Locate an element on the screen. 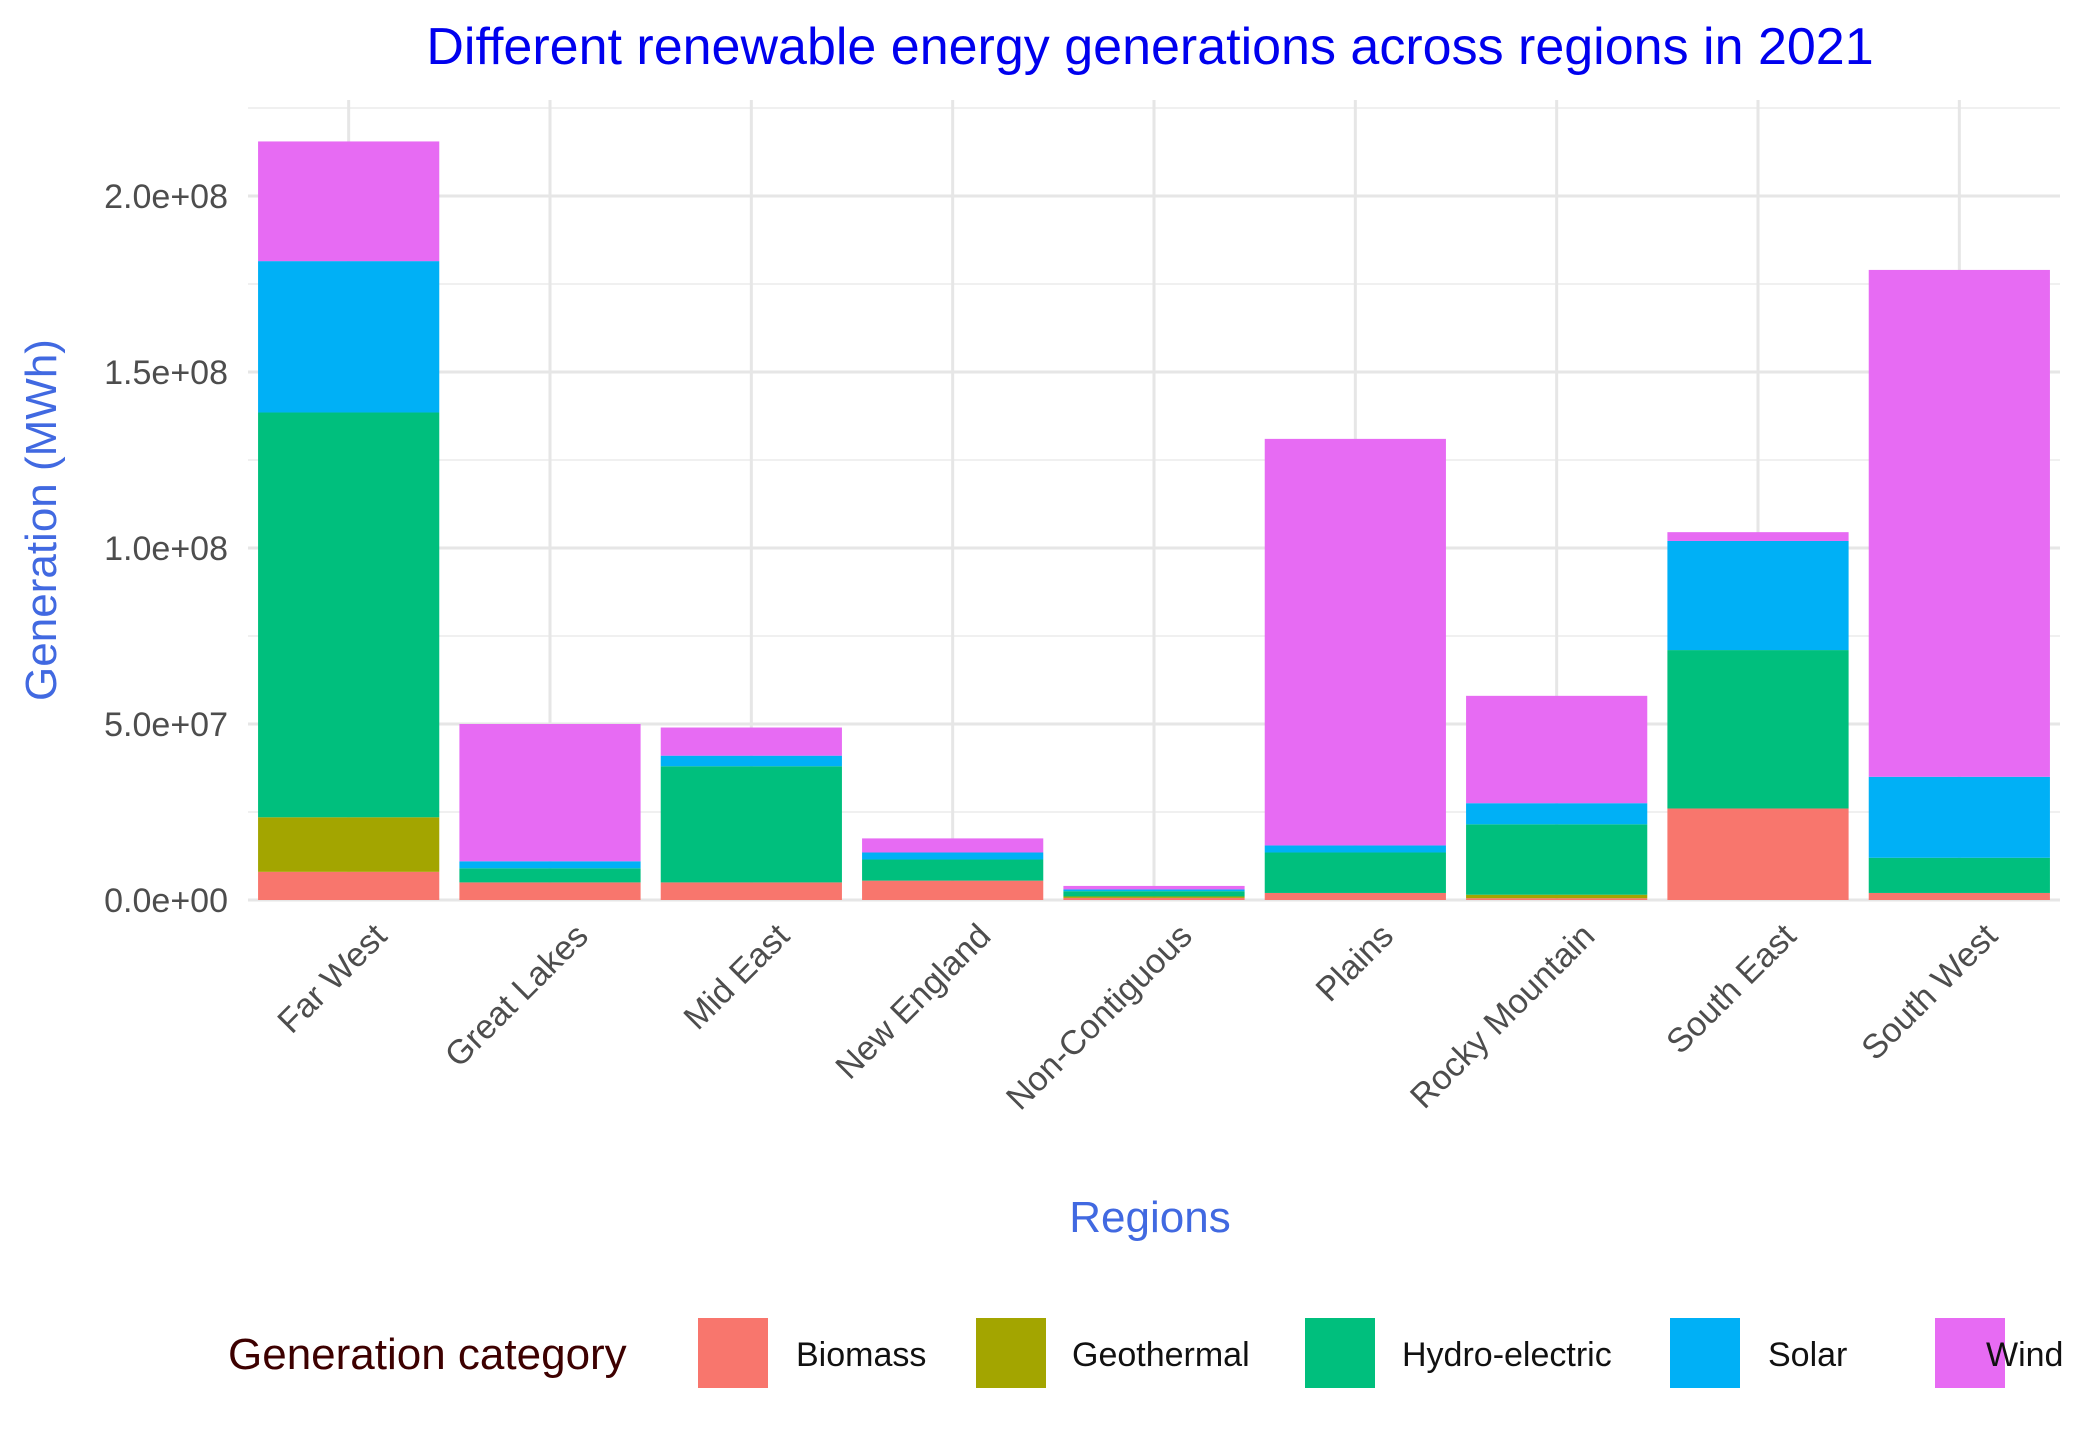  y-tick-label: 1.0e+08 is located at coordinates (166, 549).